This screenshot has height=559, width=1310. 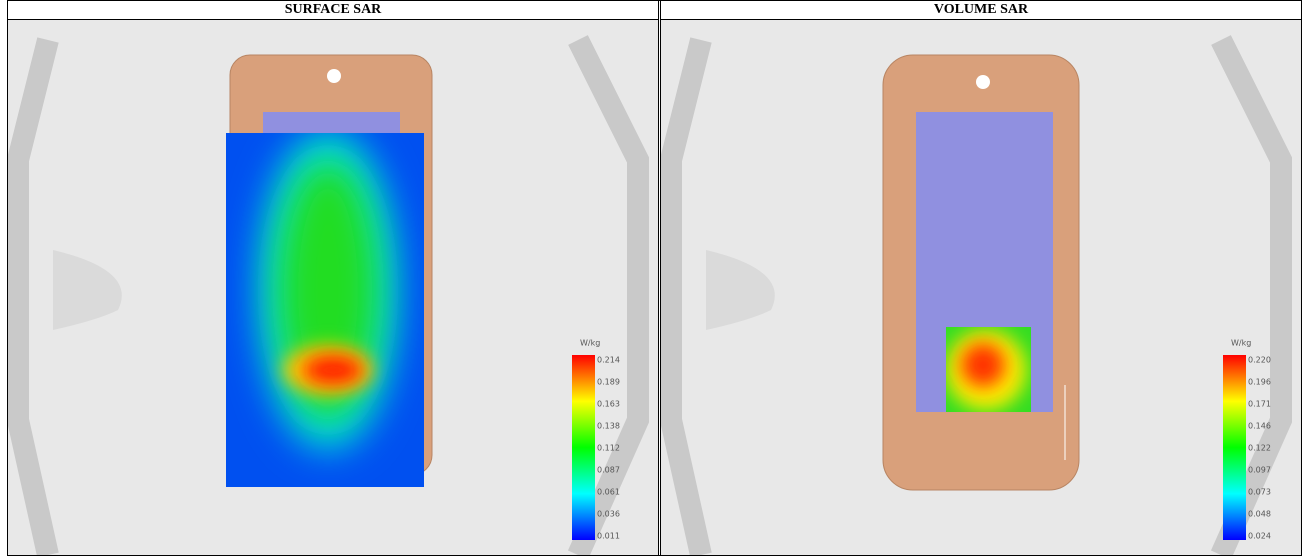 I want to click on legend-label: 0.036, so click(x=608, y=514).